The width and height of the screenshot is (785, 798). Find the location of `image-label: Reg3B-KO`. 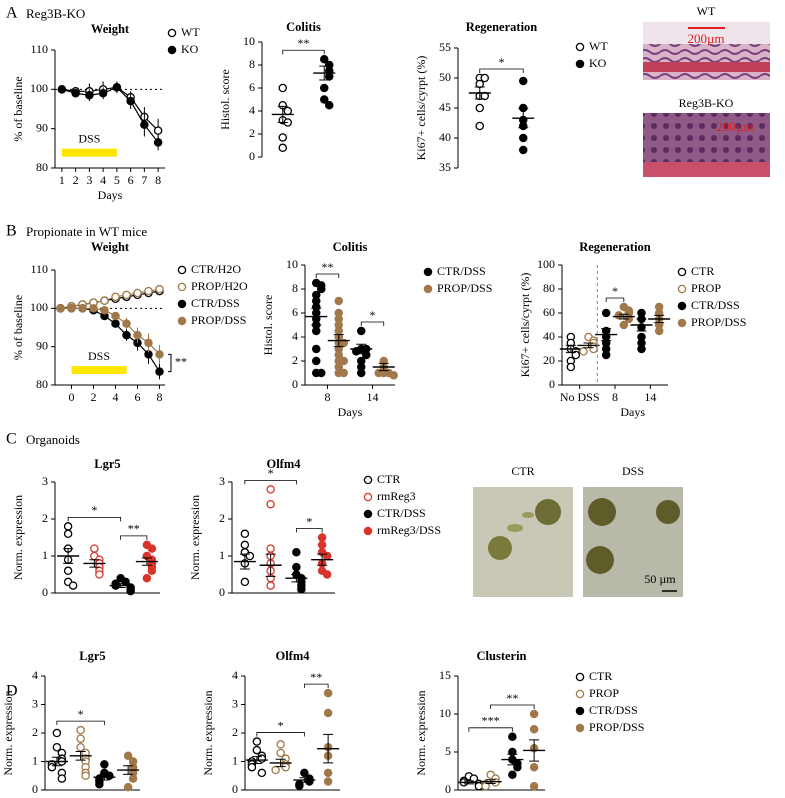

image-label: Reg3B-KO is located at coordinates (706, 103).